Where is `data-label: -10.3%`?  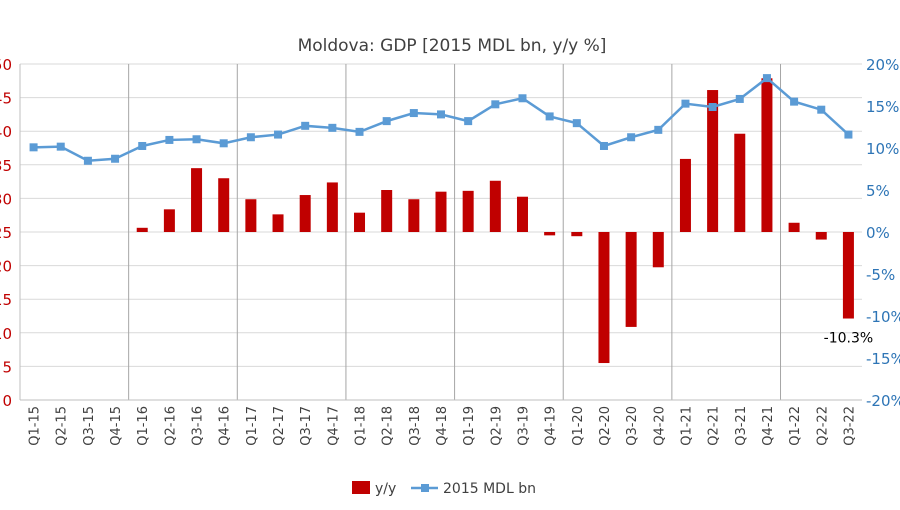 data-label: -10.3% is located at coordinates (849, 339).